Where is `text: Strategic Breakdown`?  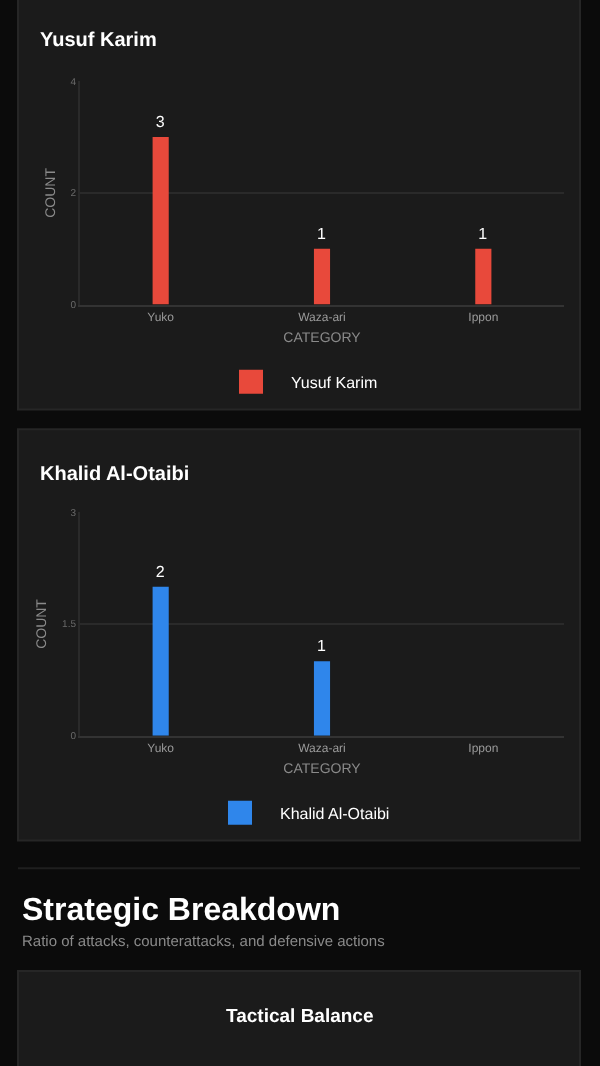 text: Strategic Breakdown is located at coordinates (181, 911).